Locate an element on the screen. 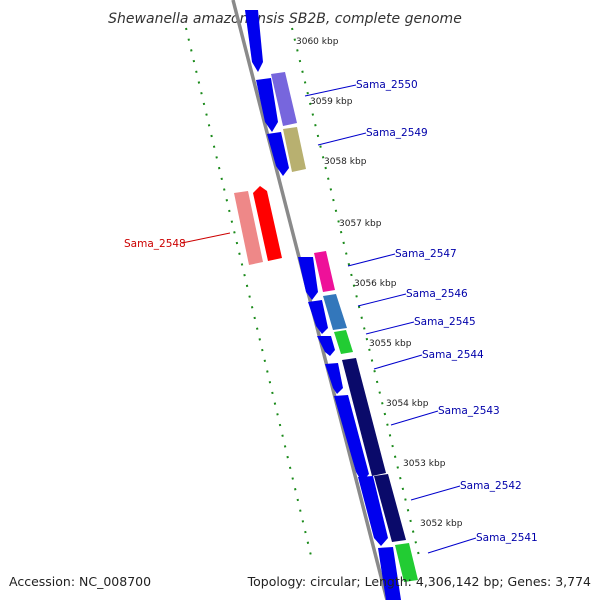 This screenshot has height=600, width=600. gene-label-sama-2542: Sama_2542 is located at coordinates (491, 486).